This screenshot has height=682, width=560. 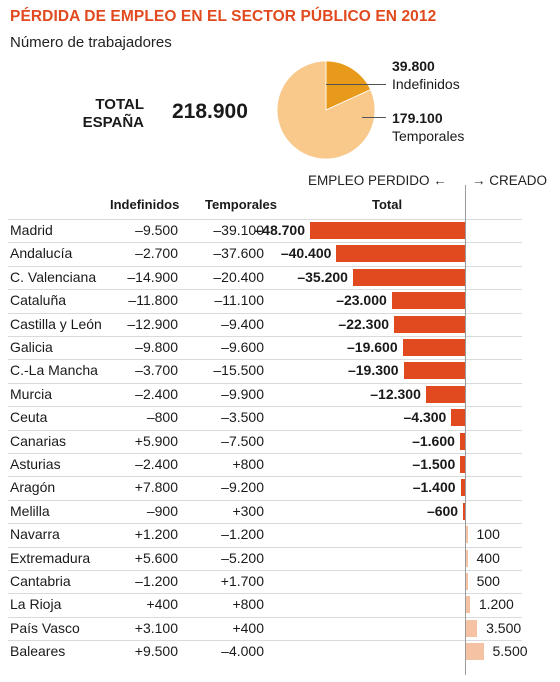 I want to click on cell-temporales: –37.600, so click(x=238, y=253).